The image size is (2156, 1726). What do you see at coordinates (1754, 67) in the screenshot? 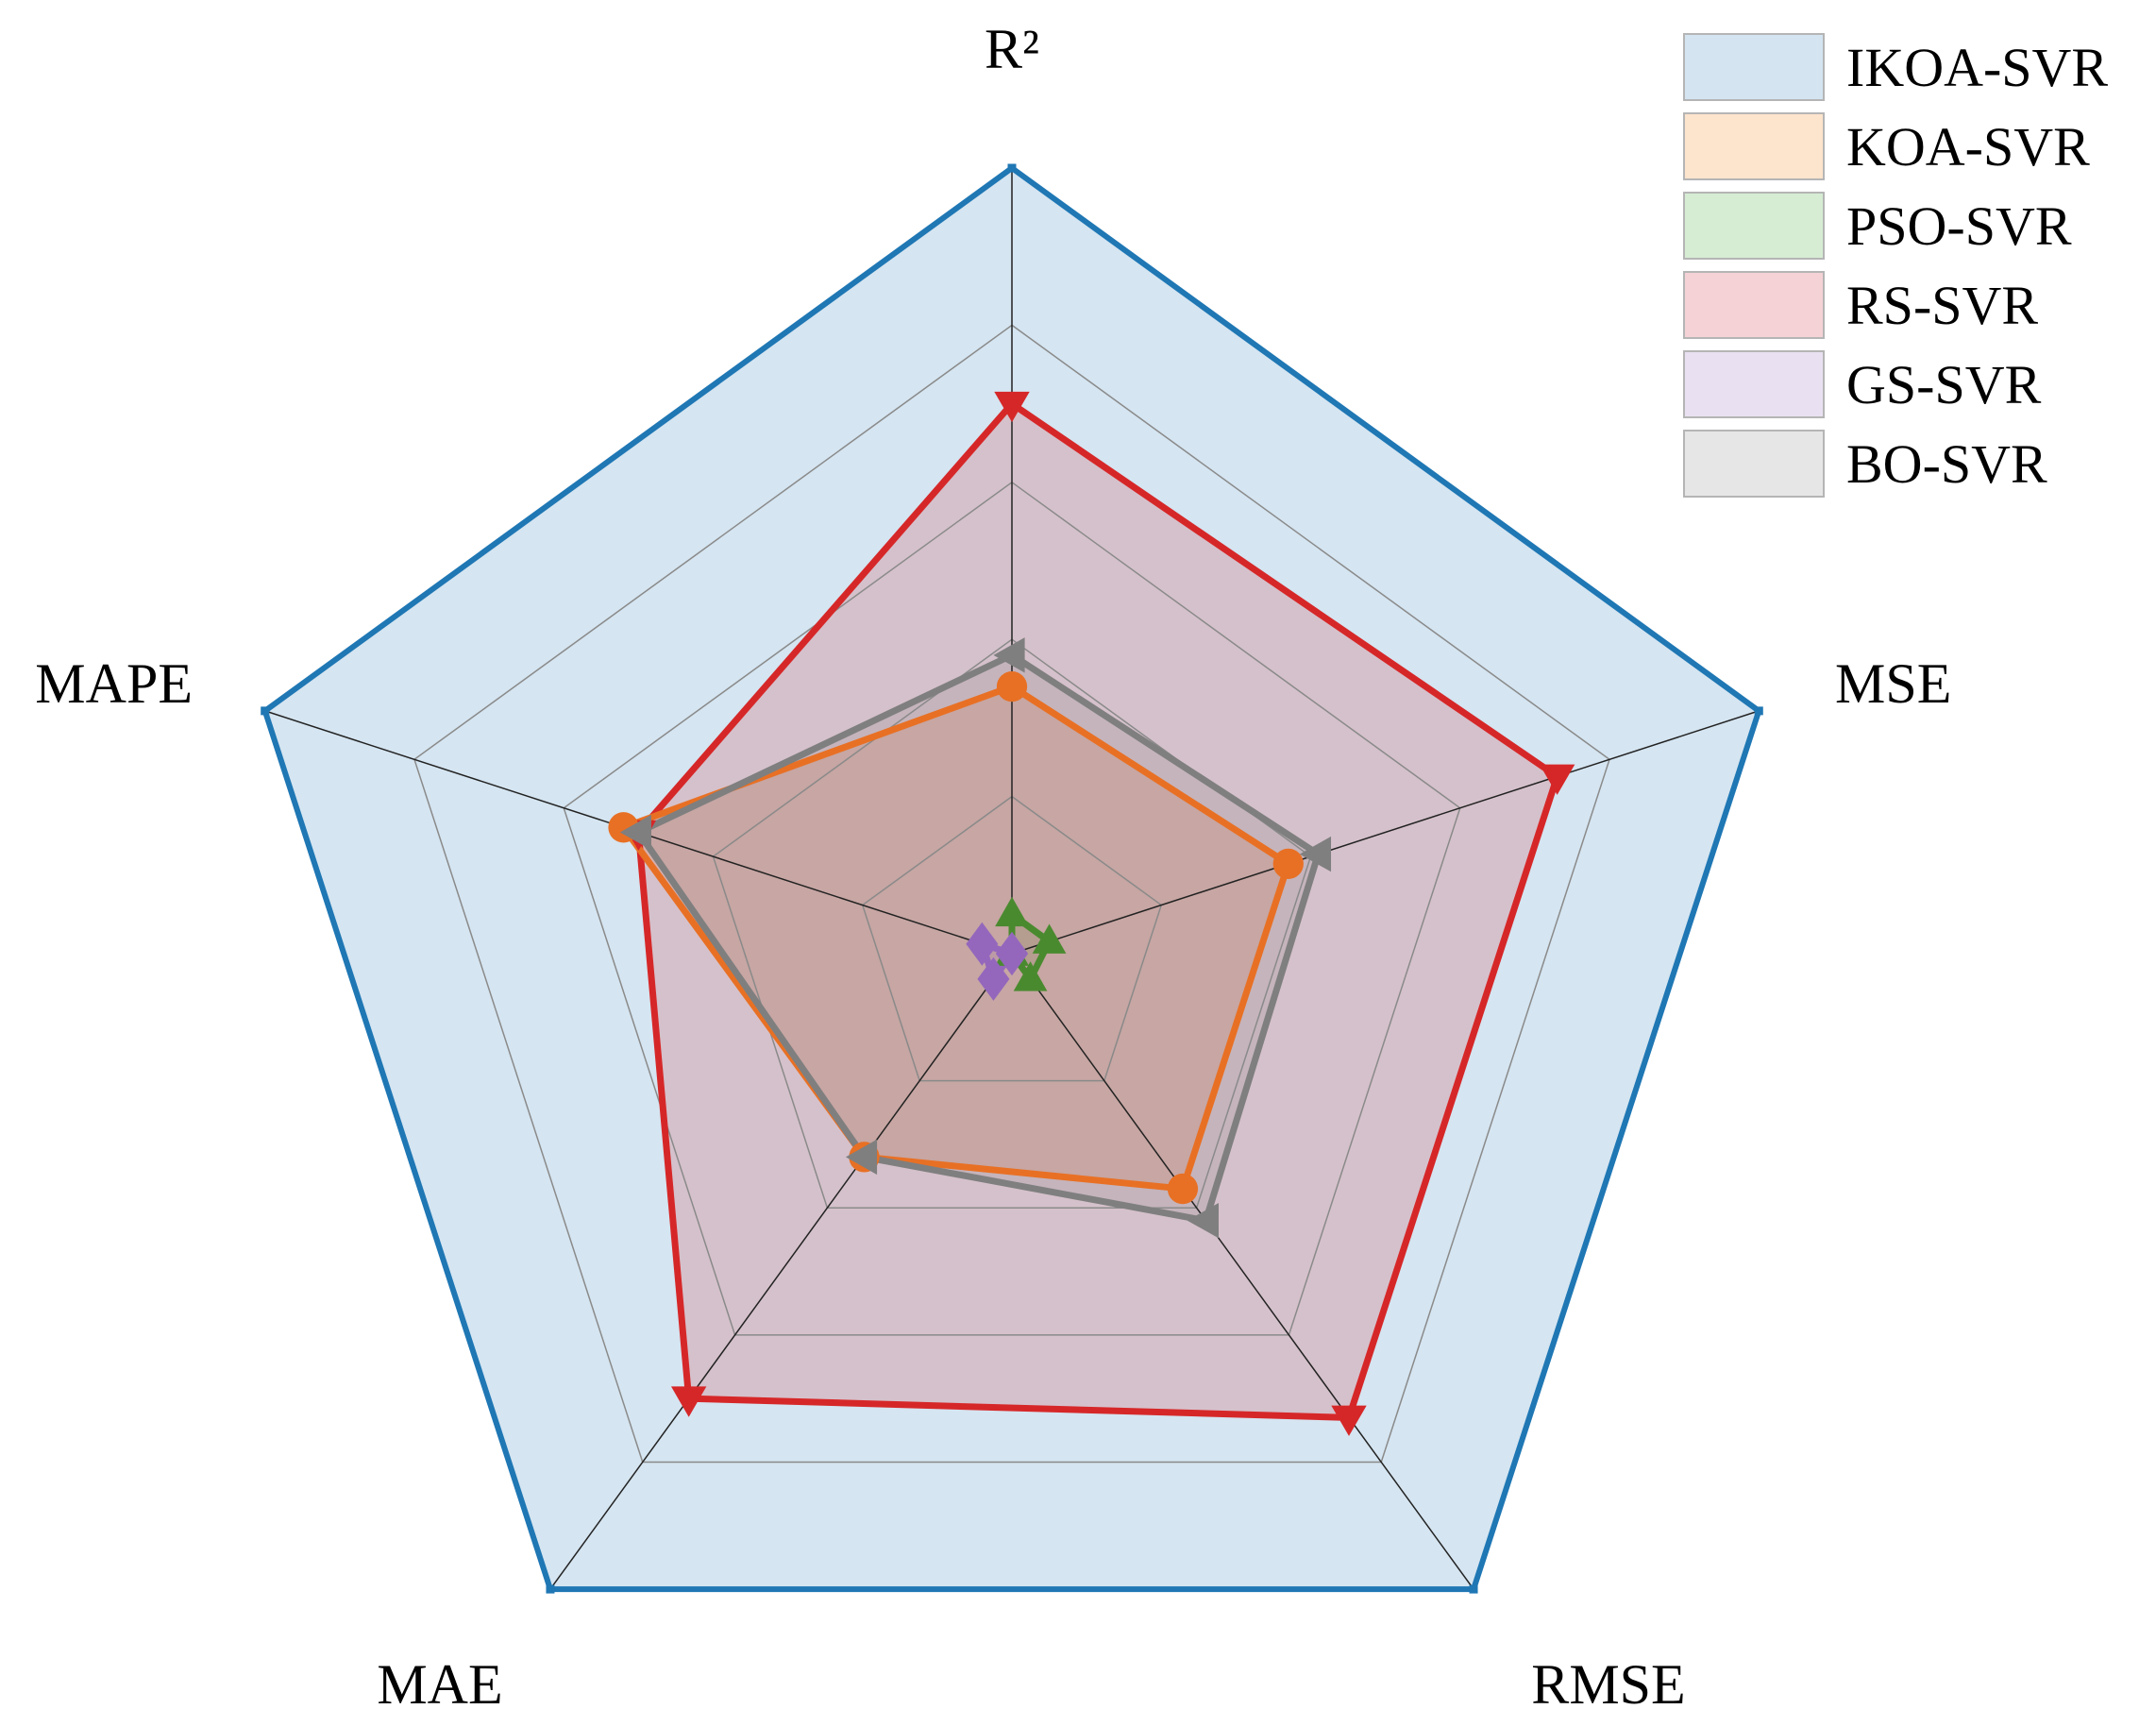
I see `legend-swatch-ikoa-svr` at bounding box center [1754, 67].